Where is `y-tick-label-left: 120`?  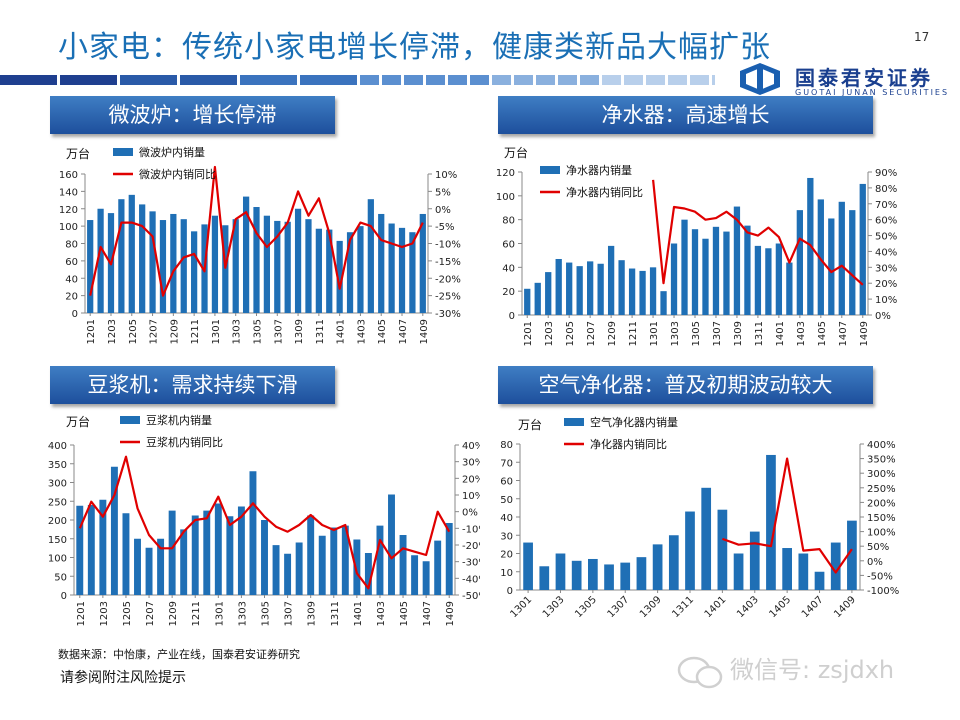 y-tick-label-left: 120 is located at coordinates (505, 173).